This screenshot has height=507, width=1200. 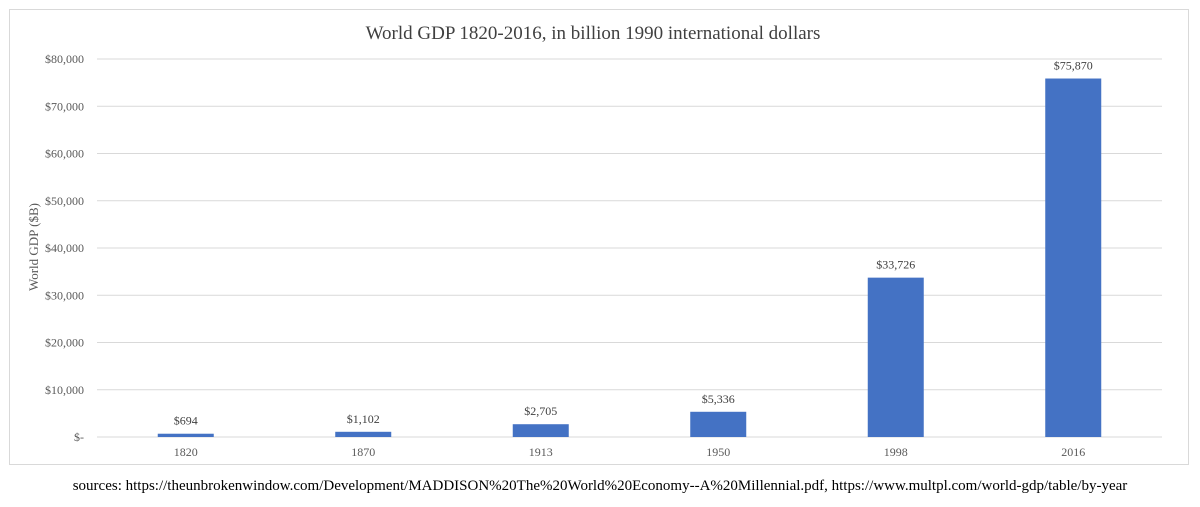 I want to click on data-label: $694, so click(x=186, y=421).